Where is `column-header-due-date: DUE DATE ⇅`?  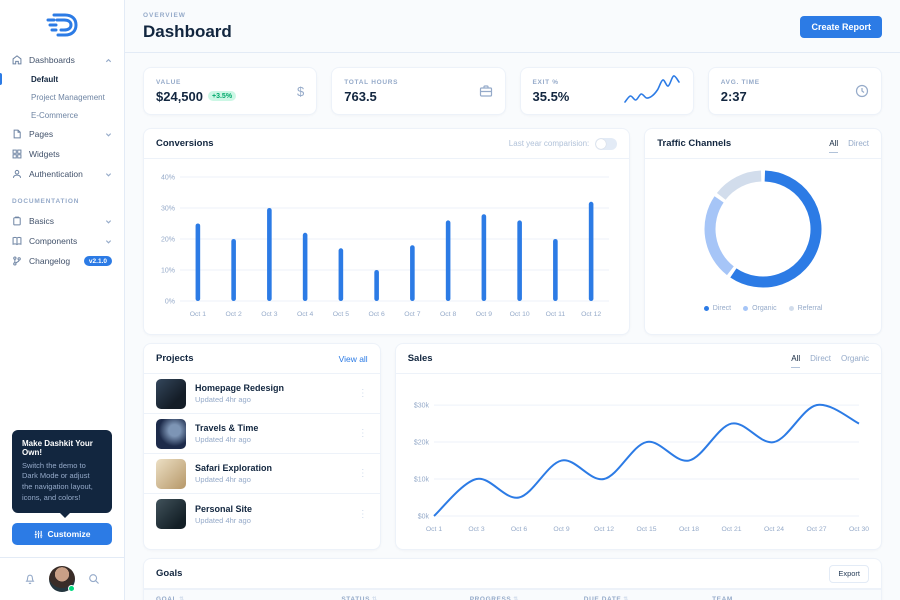
column-header-due-date: DUE DATE ⇅ is located at coordinates (648, 598).